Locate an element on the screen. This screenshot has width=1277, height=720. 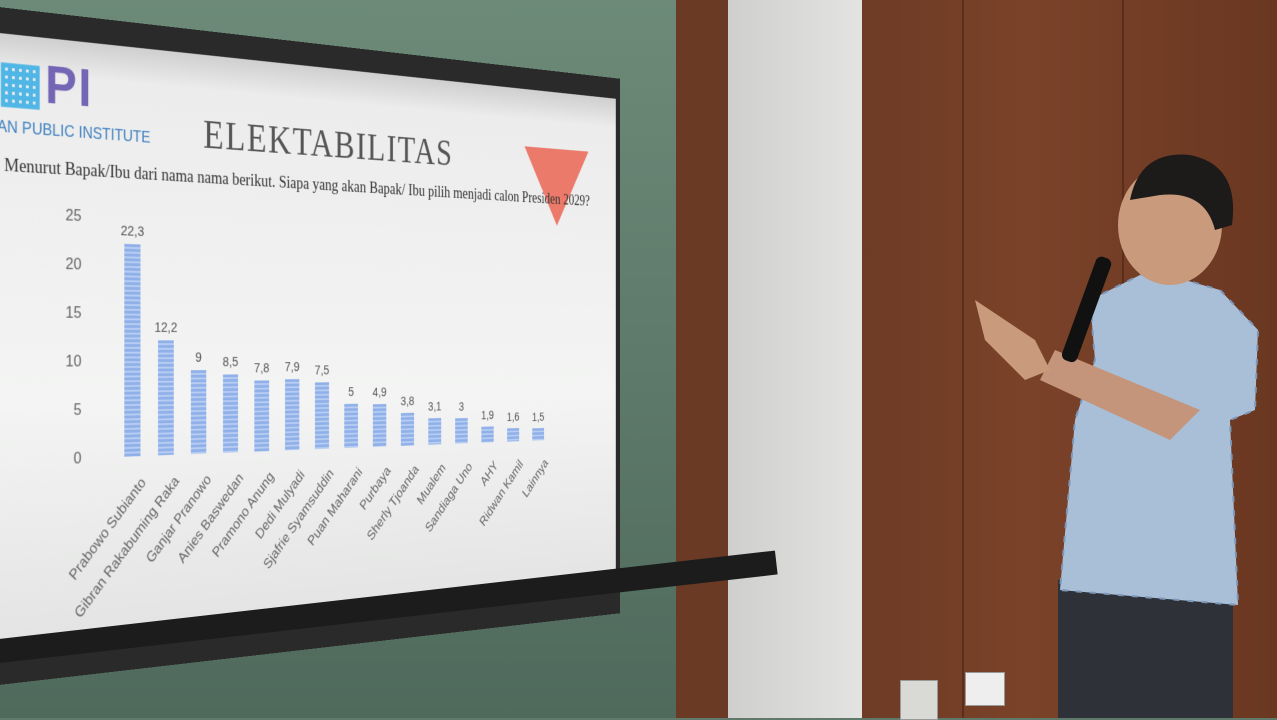
presenter-shirt is located at coordinates (1159, 437).